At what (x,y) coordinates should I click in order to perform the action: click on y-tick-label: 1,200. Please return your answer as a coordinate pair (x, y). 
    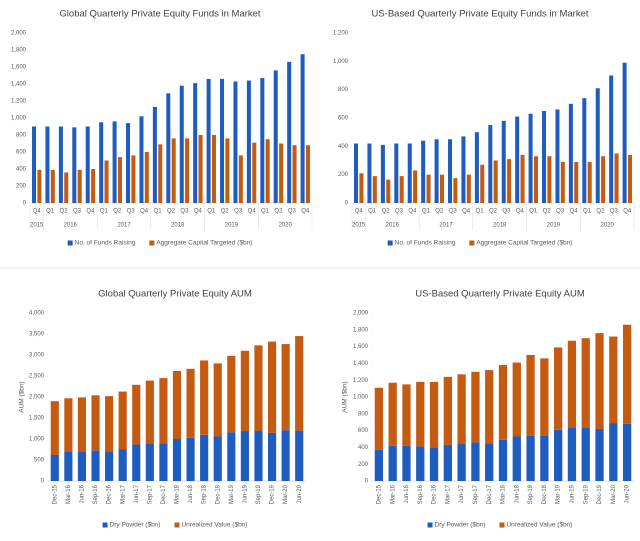
    Looking at the image, I should click on (341, 34).